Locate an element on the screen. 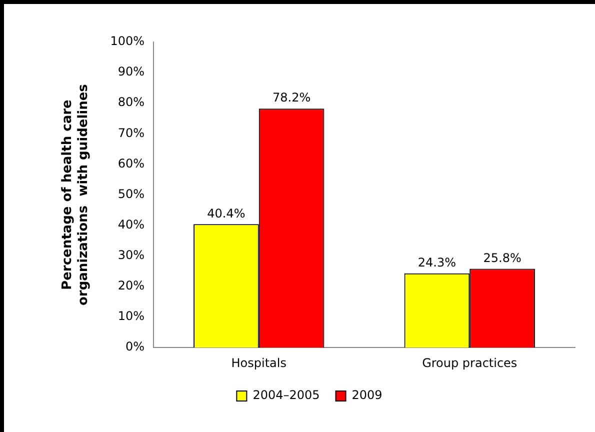 This screenshot has height=432, width=595. x-tick-label: Group practices is located at coordinates (470, 363).